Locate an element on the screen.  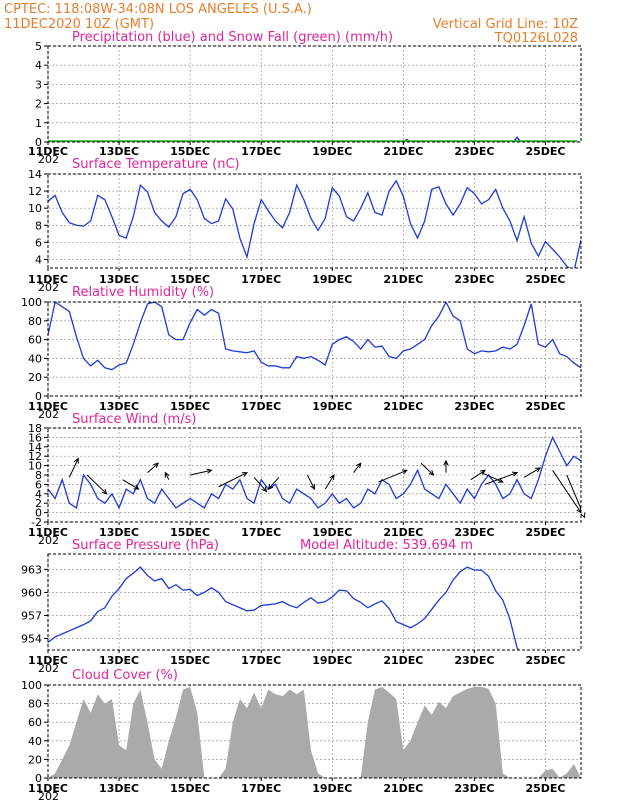
y-tick-label: 10 is located at coordinates (35, 466).